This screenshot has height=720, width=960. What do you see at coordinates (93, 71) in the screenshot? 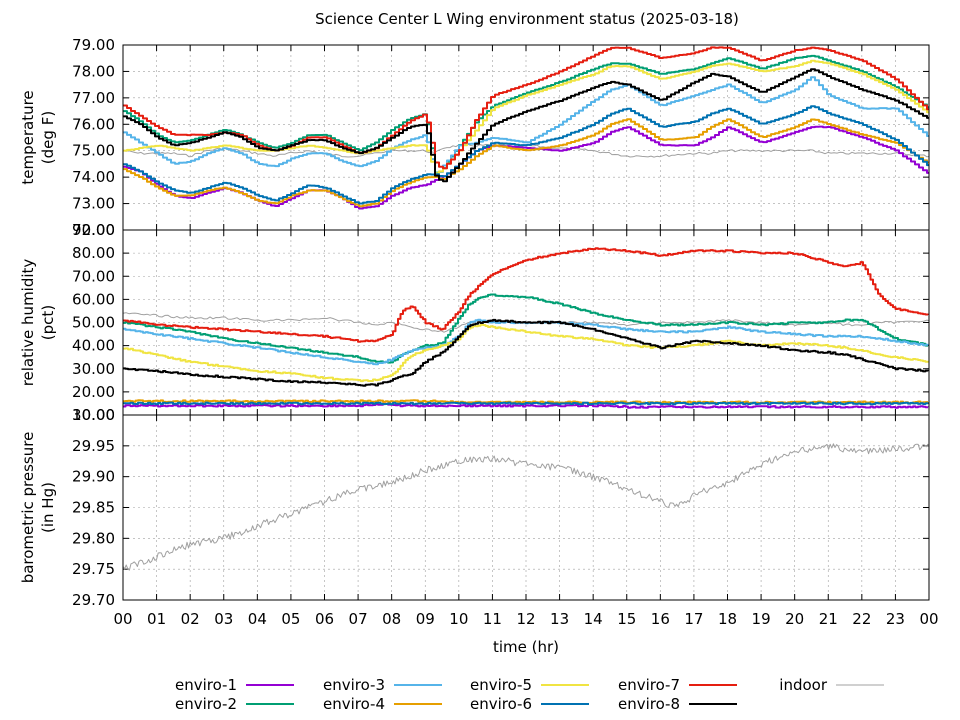
I see `y-tick-label: 78.00` at bounding box center [93, 71].